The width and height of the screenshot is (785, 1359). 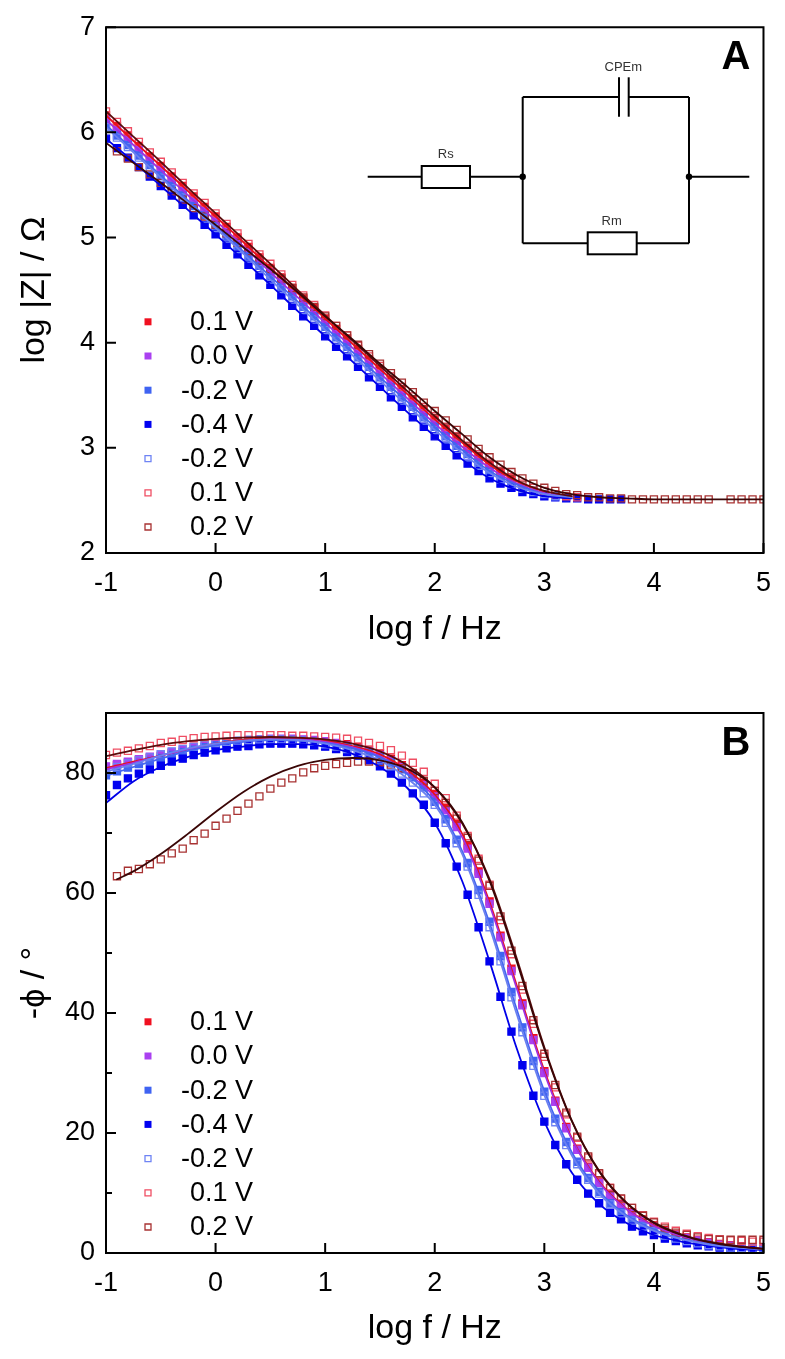 I want to click on y-tick-label: 2, so click(x=87, y=551).